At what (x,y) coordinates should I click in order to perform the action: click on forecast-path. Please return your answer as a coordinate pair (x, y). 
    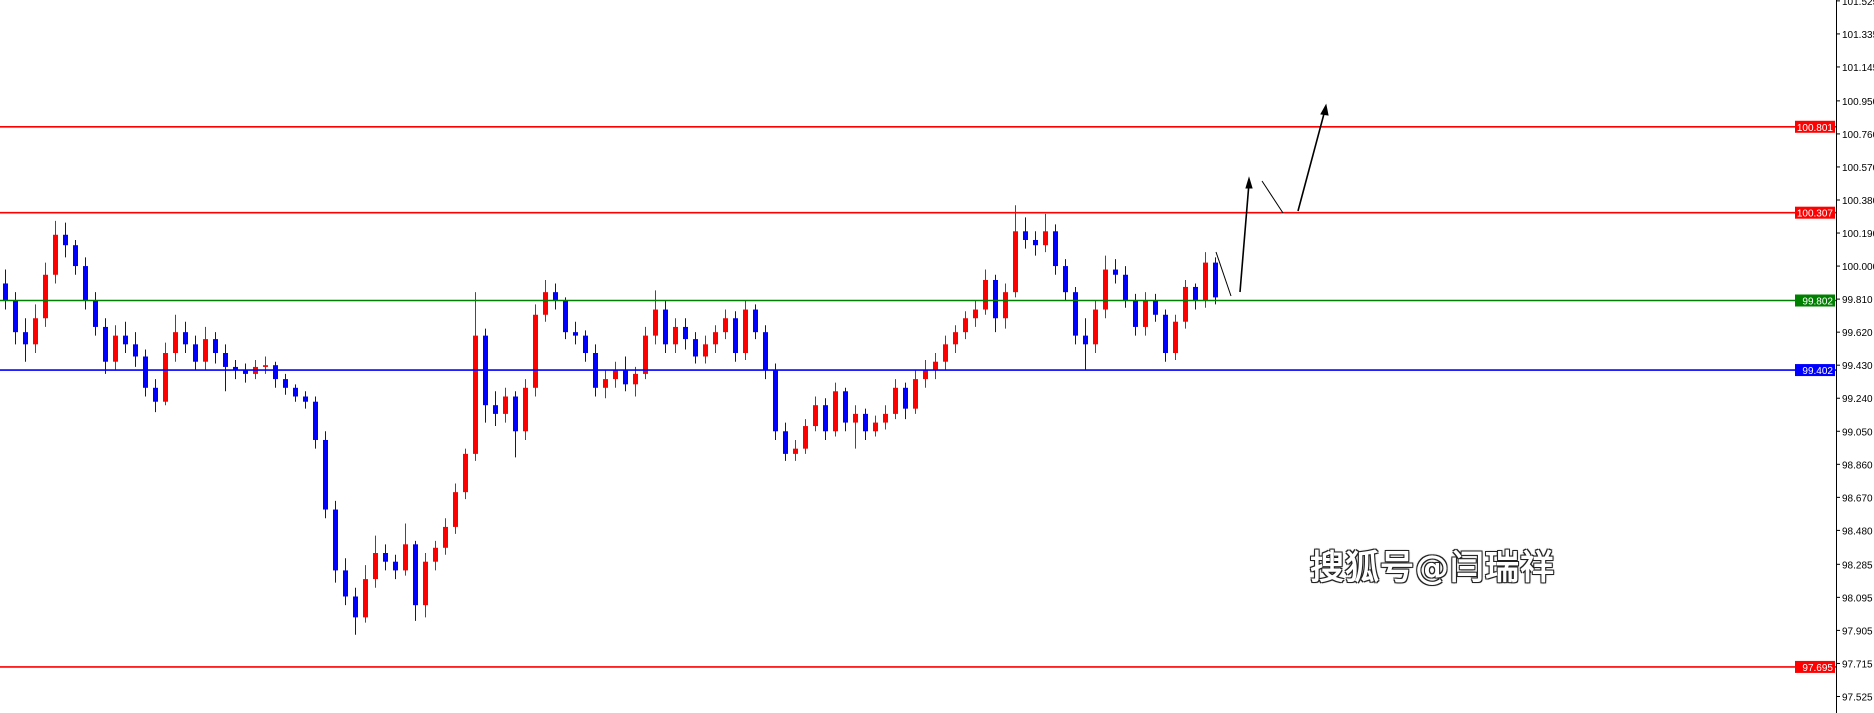
    Looking at the image, I should click on (1272, 200).